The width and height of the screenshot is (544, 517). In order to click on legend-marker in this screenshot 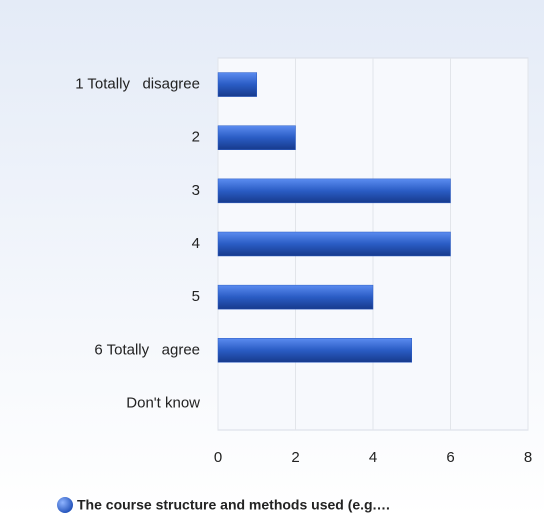, I will do `click(65, 505)`.